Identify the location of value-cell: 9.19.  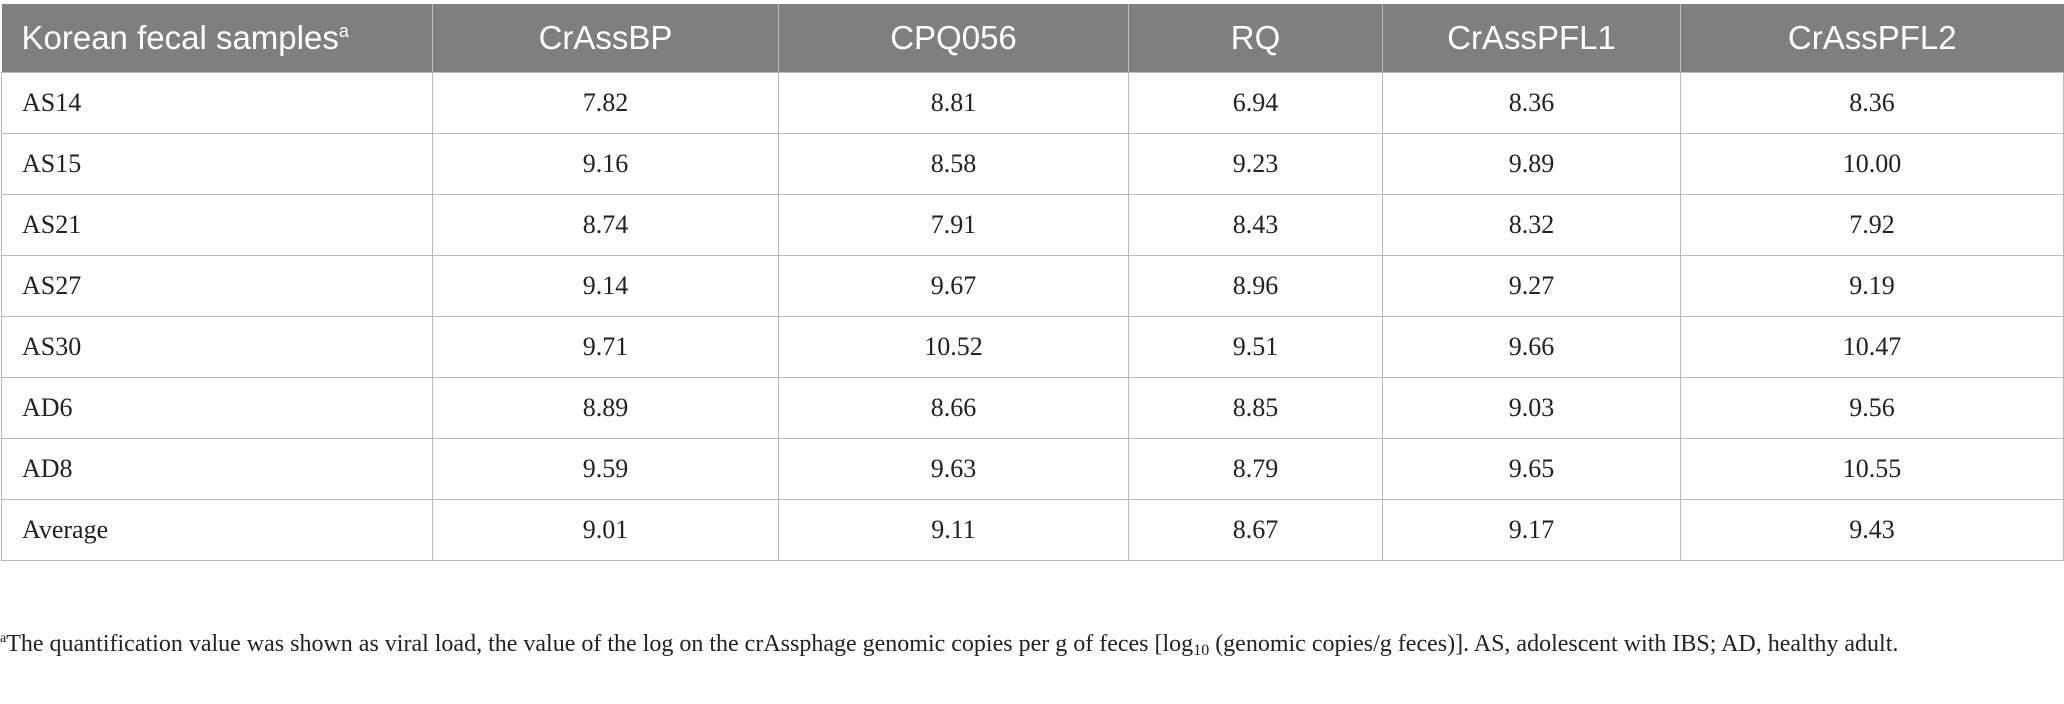
(1872, 286).